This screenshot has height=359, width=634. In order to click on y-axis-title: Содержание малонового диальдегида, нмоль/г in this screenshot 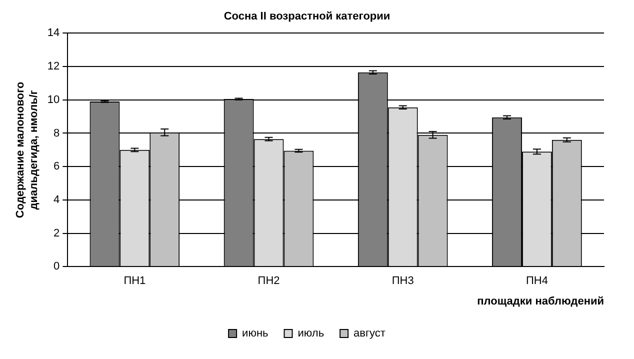, I will do `click(27, 149)`.